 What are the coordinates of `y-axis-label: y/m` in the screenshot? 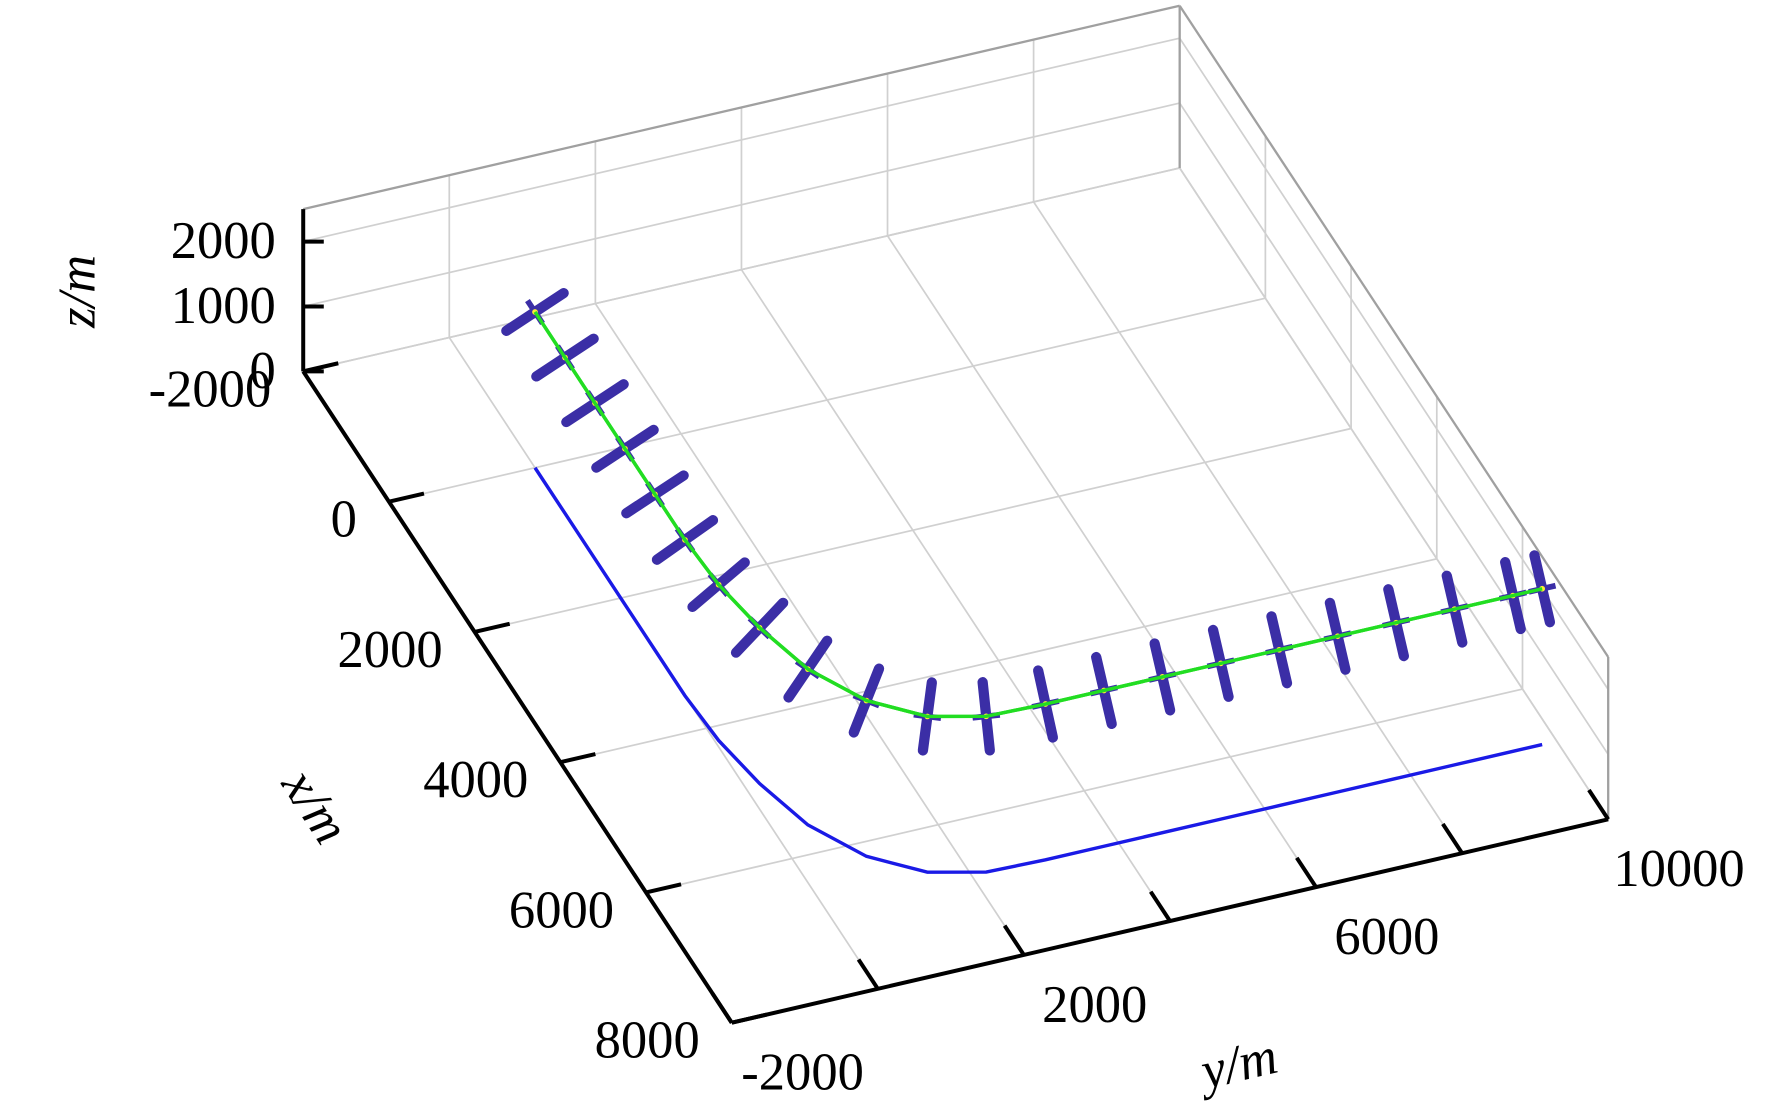 It's located at (1237, 1064).